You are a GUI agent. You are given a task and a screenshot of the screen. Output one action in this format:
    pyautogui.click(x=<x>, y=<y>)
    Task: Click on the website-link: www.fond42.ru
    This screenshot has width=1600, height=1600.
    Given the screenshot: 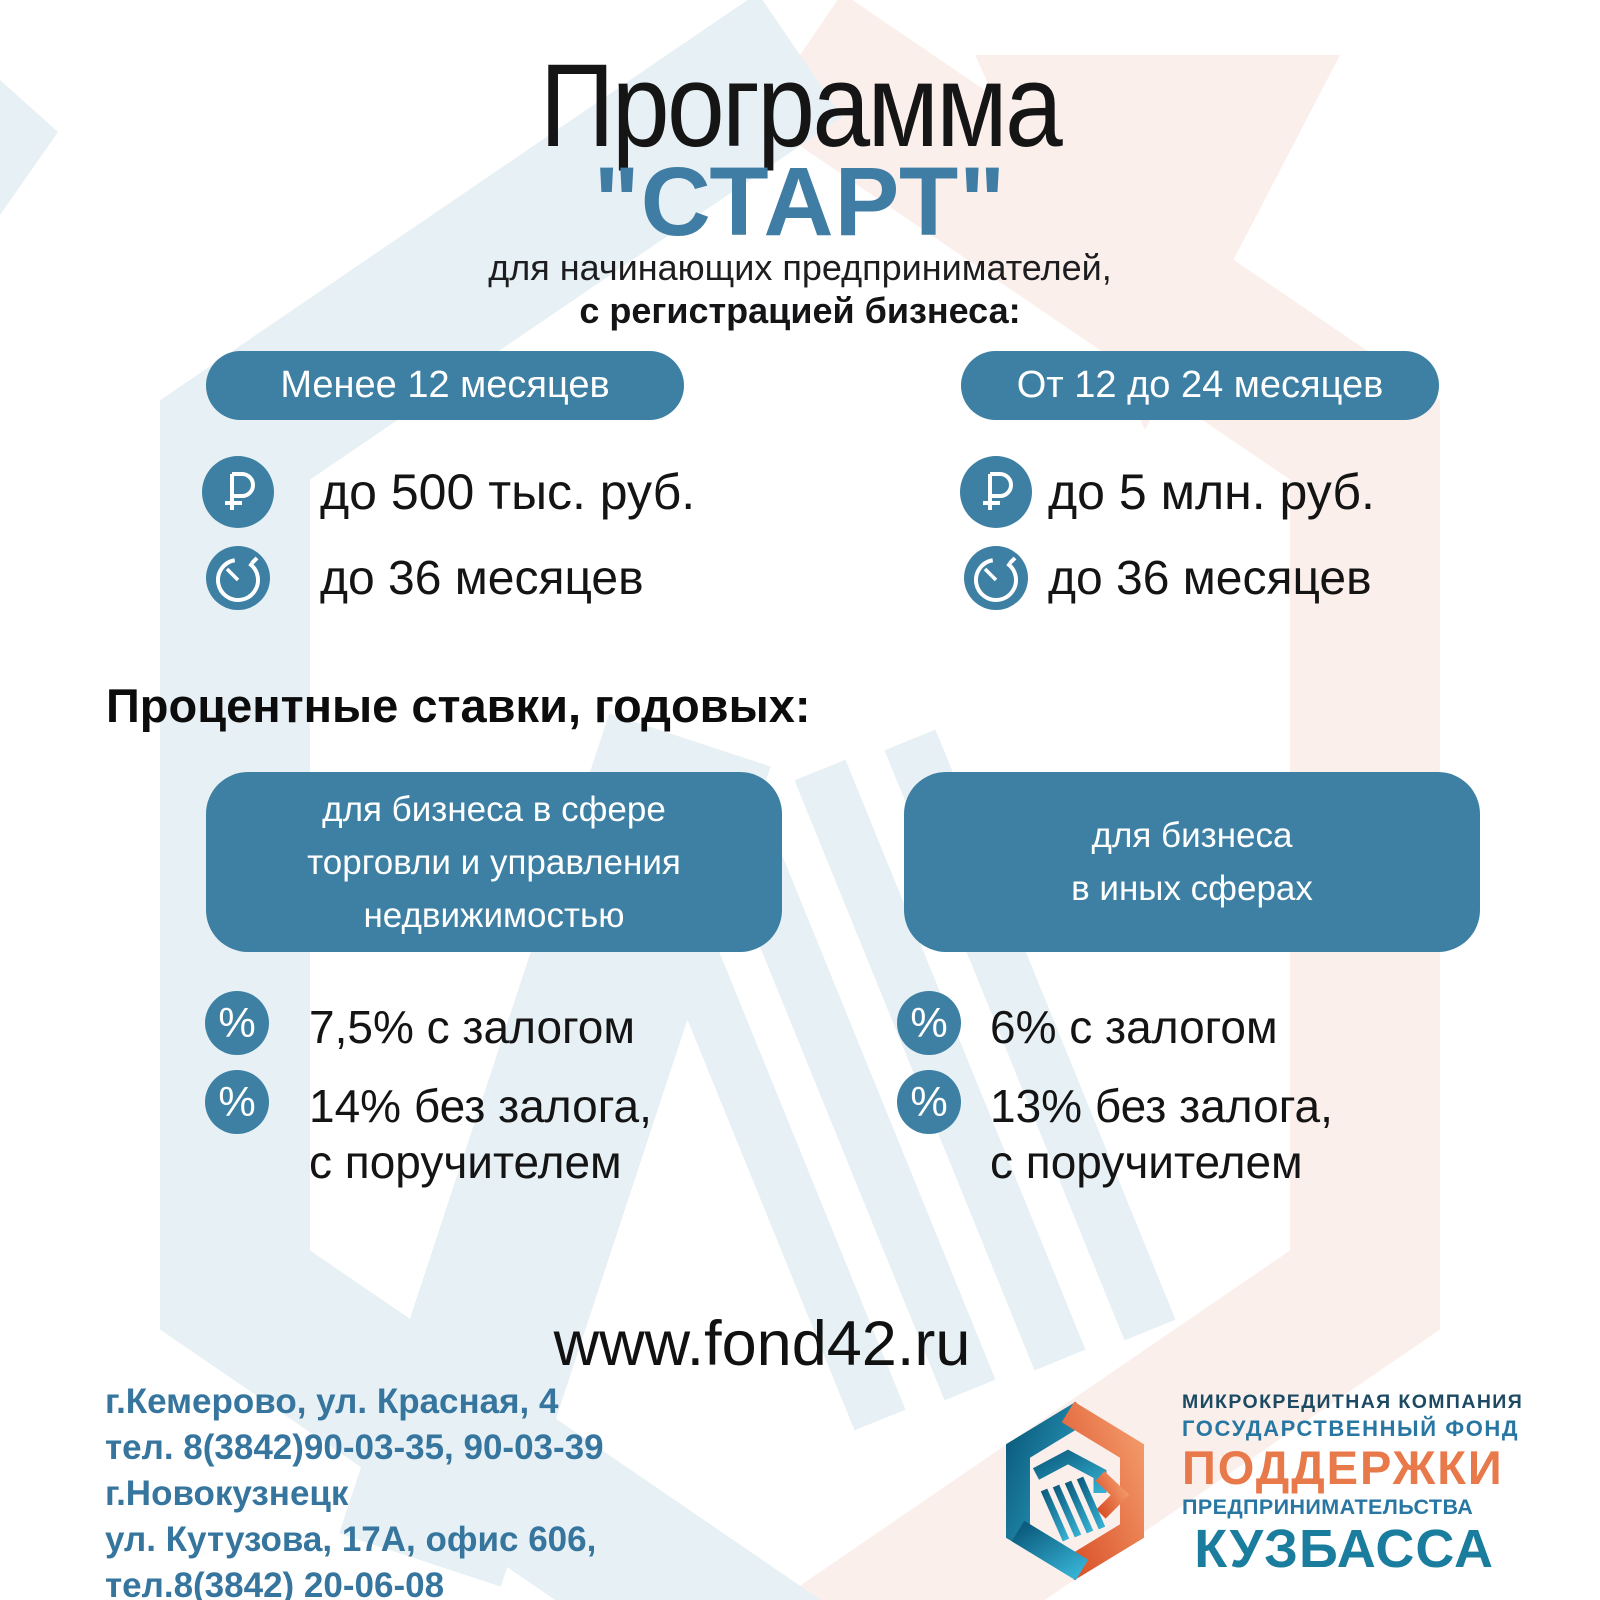 What is the action you would take?
    pyautogui.click(x=762, y=1344)
    